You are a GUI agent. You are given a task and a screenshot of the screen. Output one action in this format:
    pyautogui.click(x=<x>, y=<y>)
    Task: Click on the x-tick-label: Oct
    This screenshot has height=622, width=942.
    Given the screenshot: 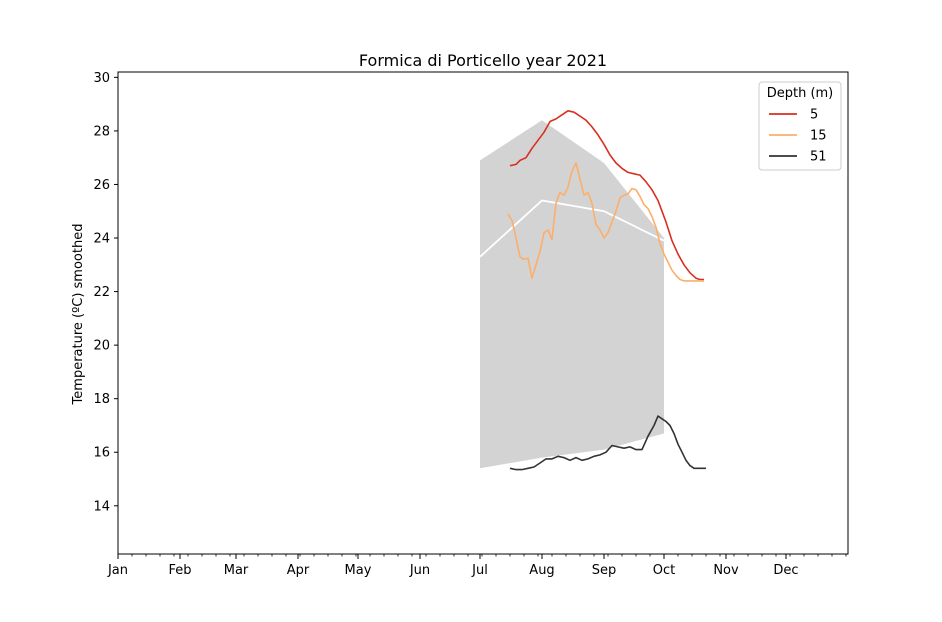 What is the action you would take?
    pyautogui.click(x=664, y=570)
    